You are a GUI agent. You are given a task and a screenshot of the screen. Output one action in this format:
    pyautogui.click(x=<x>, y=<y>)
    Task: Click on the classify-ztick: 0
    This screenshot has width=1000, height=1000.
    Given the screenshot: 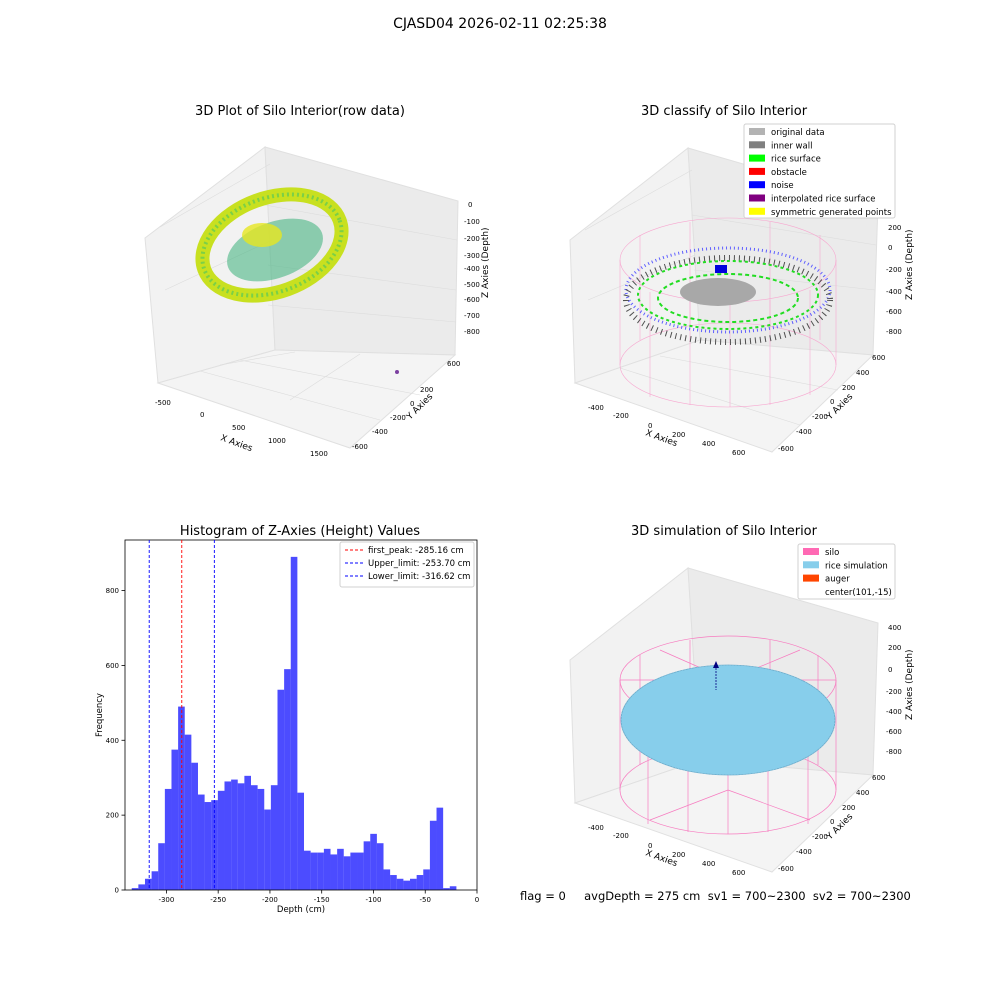 What is the action you would take?
    pyautogui.click(x=890, y=248)
    